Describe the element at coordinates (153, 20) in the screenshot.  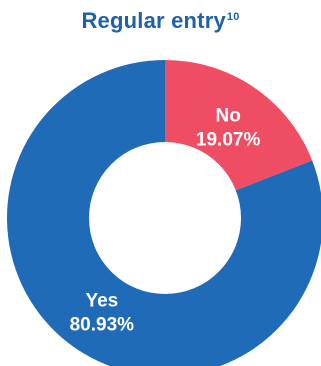
I see `chart-title-text: Regular entry` at that location.